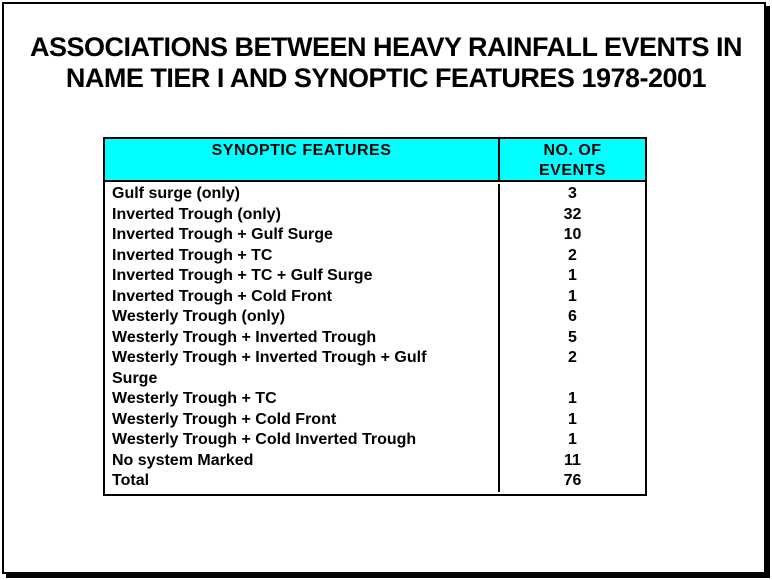  I want to click on events-count-cell: 11, so click(572, 460).